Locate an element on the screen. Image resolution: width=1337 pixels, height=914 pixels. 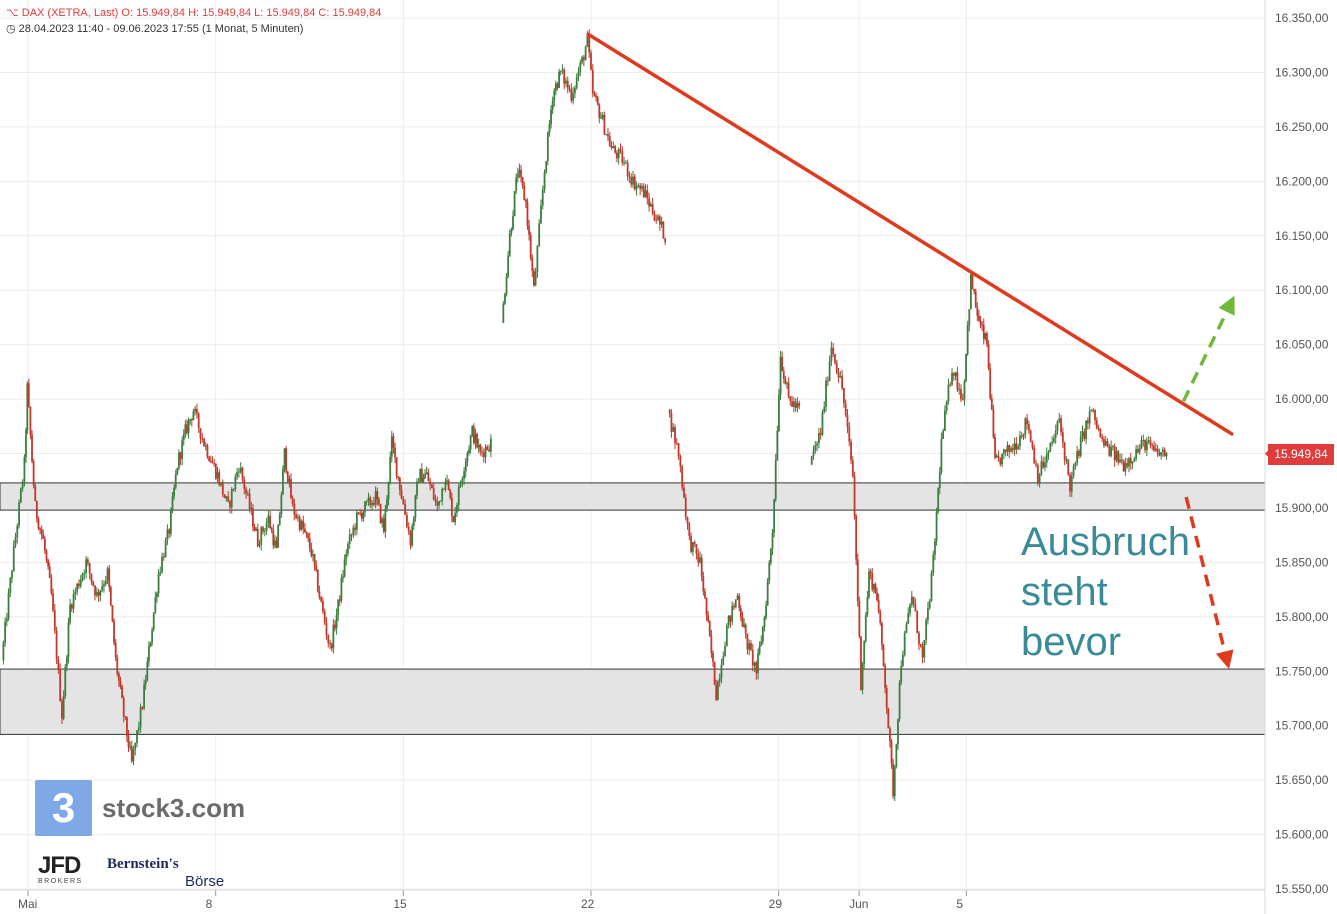
y-tick-label: 16.250,00 is located at coordinates (1302, 127).